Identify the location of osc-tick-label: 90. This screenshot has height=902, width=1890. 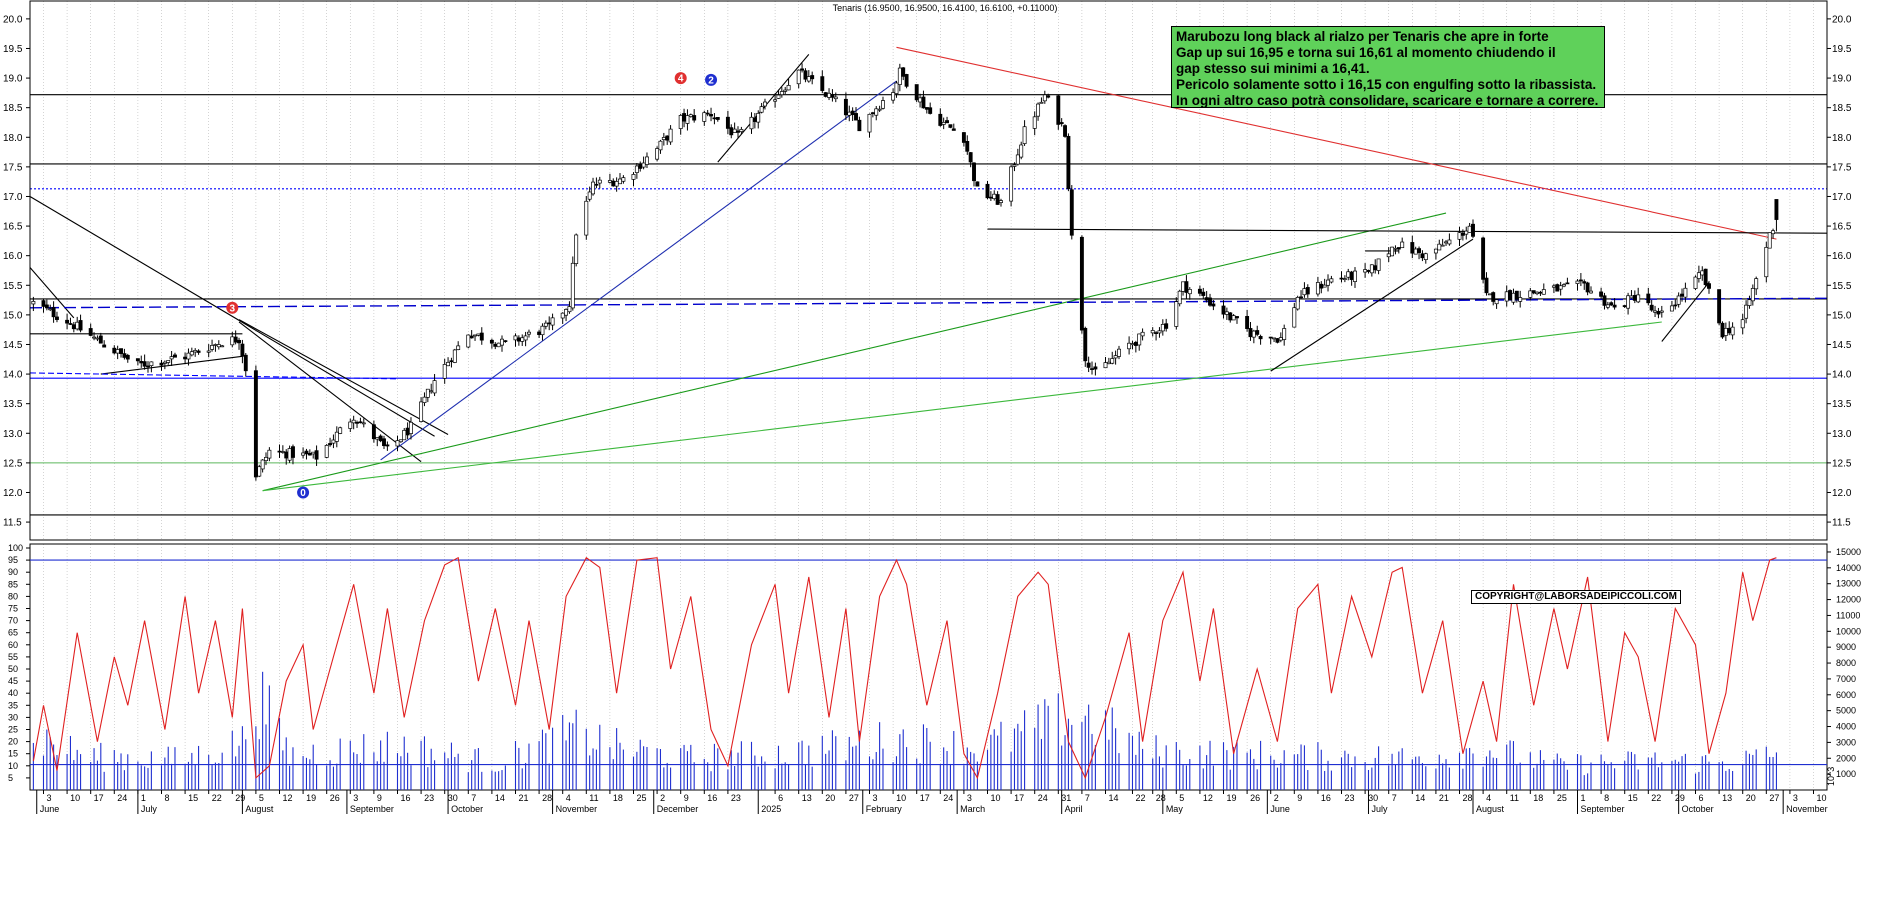
(13, 572).